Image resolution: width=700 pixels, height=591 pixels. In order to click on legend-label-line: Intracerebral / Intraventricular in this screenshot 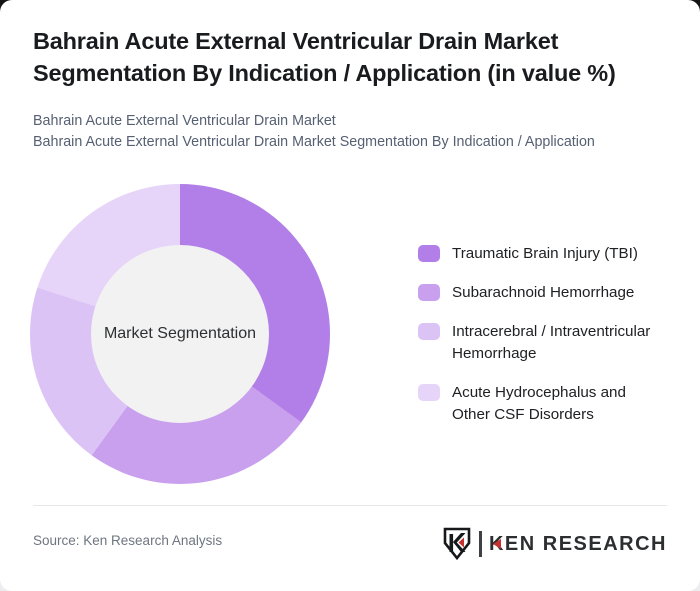, I will do `click(551, 331)`.